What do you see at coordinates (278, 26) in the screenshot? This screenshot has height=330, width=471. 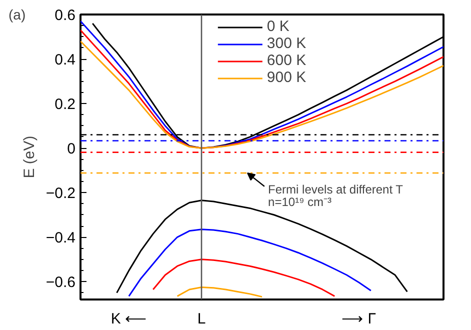 I see `legend-label: 0 K` at bounding box center [278, 26].